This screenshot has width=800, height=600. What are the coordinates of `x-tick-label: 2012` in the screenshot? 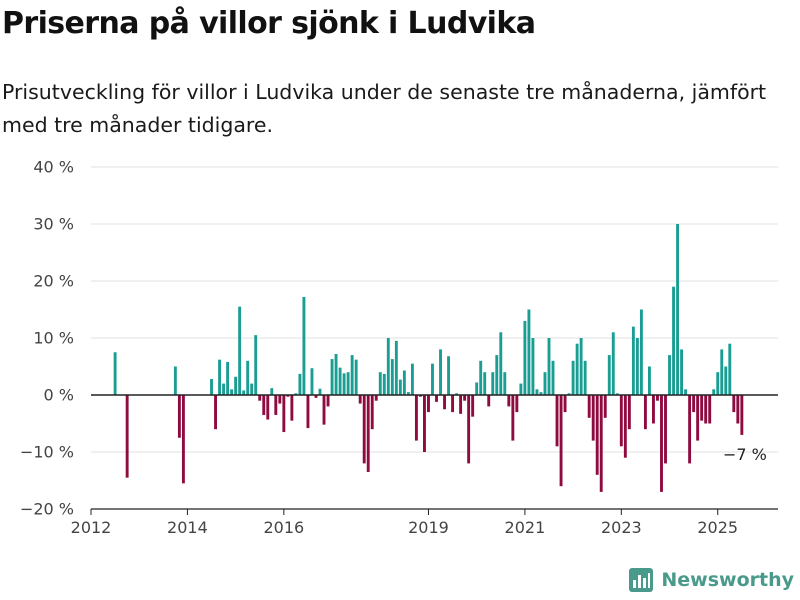 It's located at (91, 527).